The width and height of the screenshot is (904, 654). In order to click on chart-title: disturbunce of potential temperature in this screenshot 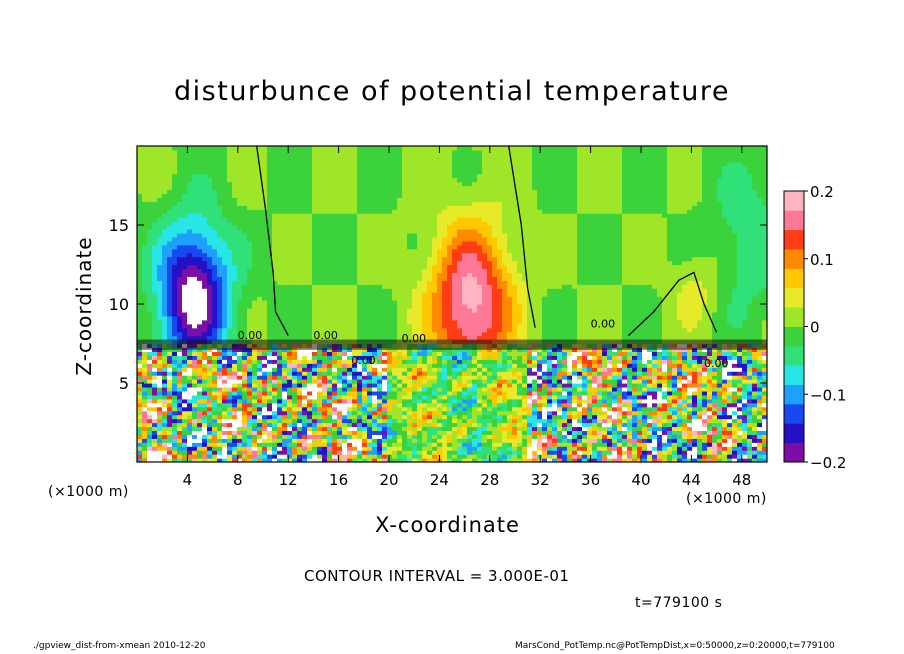, I will do `click(452, 91)`.